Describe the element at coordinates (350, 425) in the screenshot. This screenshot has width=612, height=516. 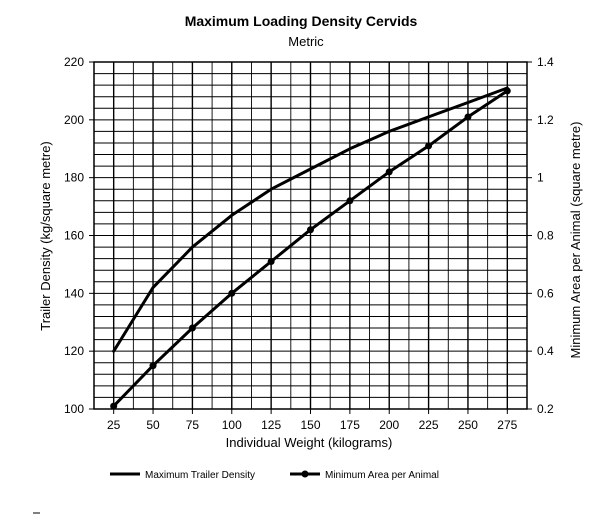
I see `x-tick-label: 175` at that location.